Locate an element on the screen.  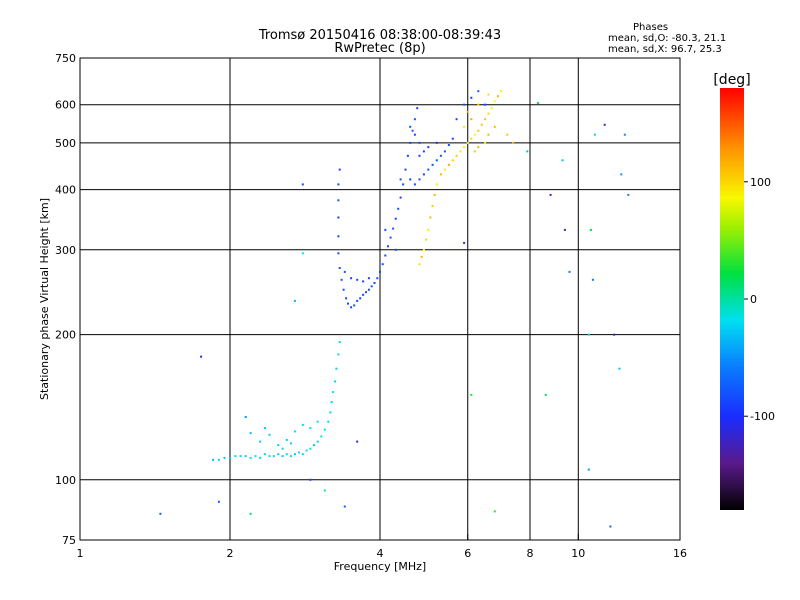
x-tick-label: 2 is located at coordinates (230, 553).